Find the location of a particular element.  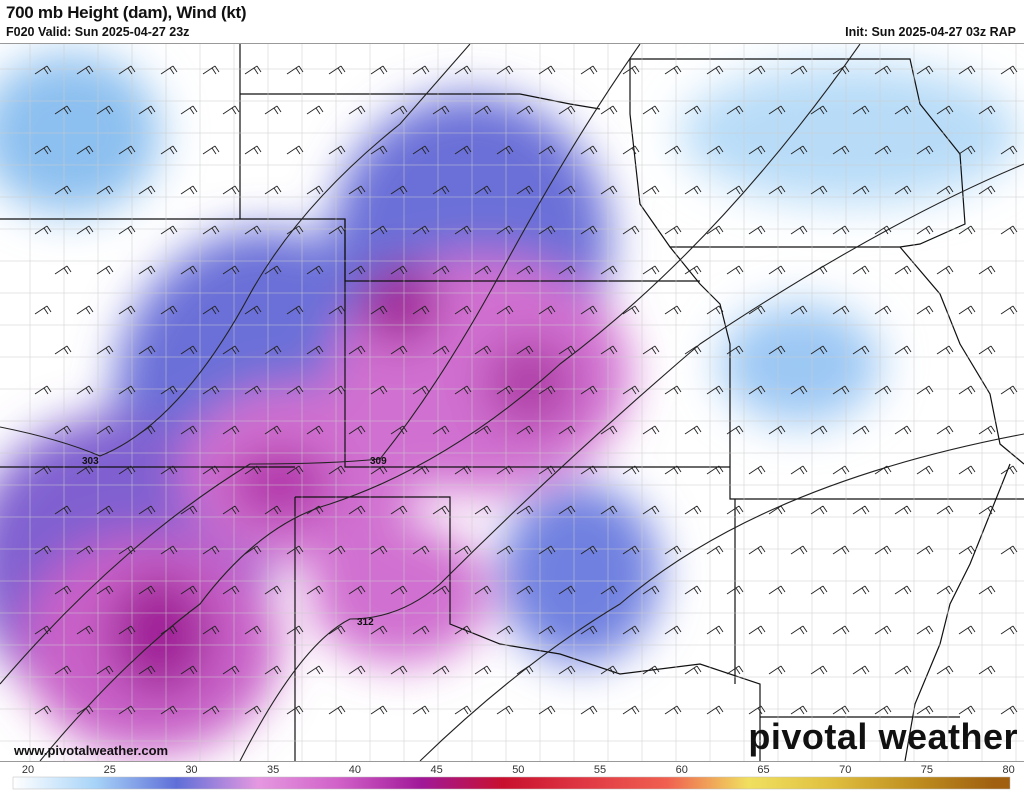

valid-time: F020 Valid: Sun 2025-04-27 23z is located at coordinates (98, 32).